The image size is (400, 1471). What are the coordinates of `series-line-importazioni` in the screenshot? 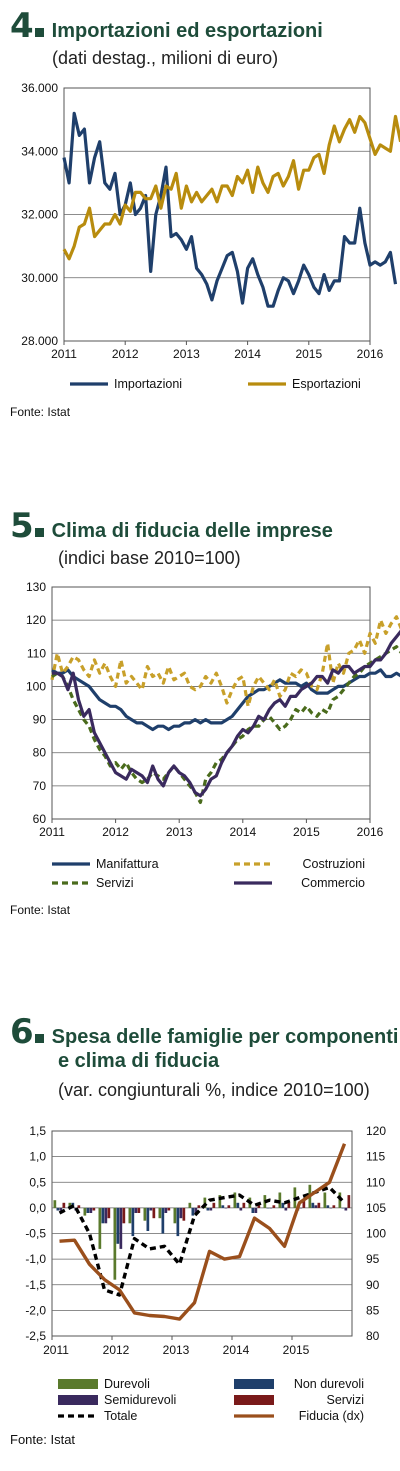 It's located at (230, 209).